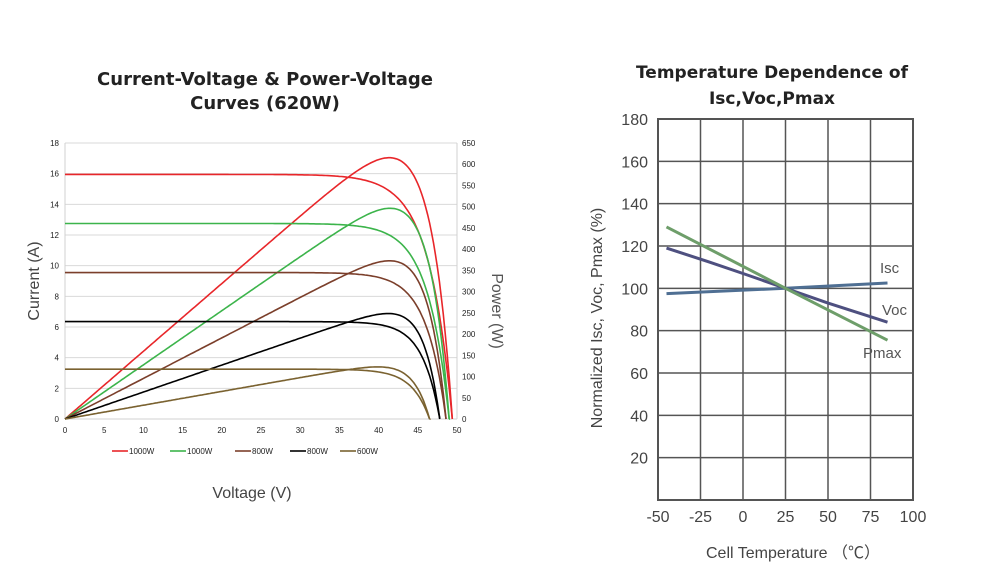  What do you see at coordinates (634, 205) in the screenshot?
I see `y-tick-label: 140` at bounding box center [634, 205].